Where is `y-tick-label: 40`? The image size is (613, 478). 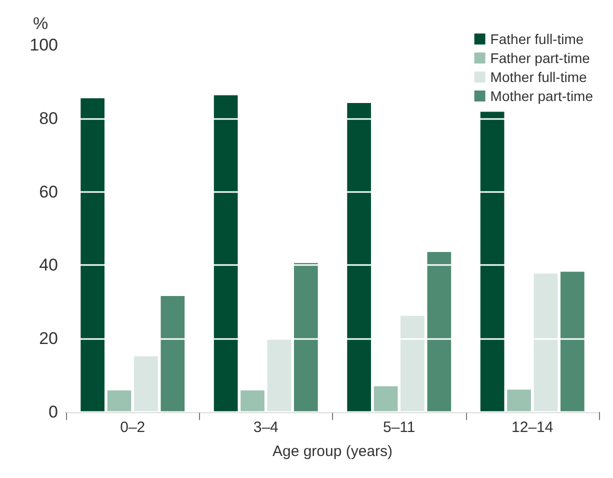 y-tick-label: 40 is located at coordinates (48, 265).